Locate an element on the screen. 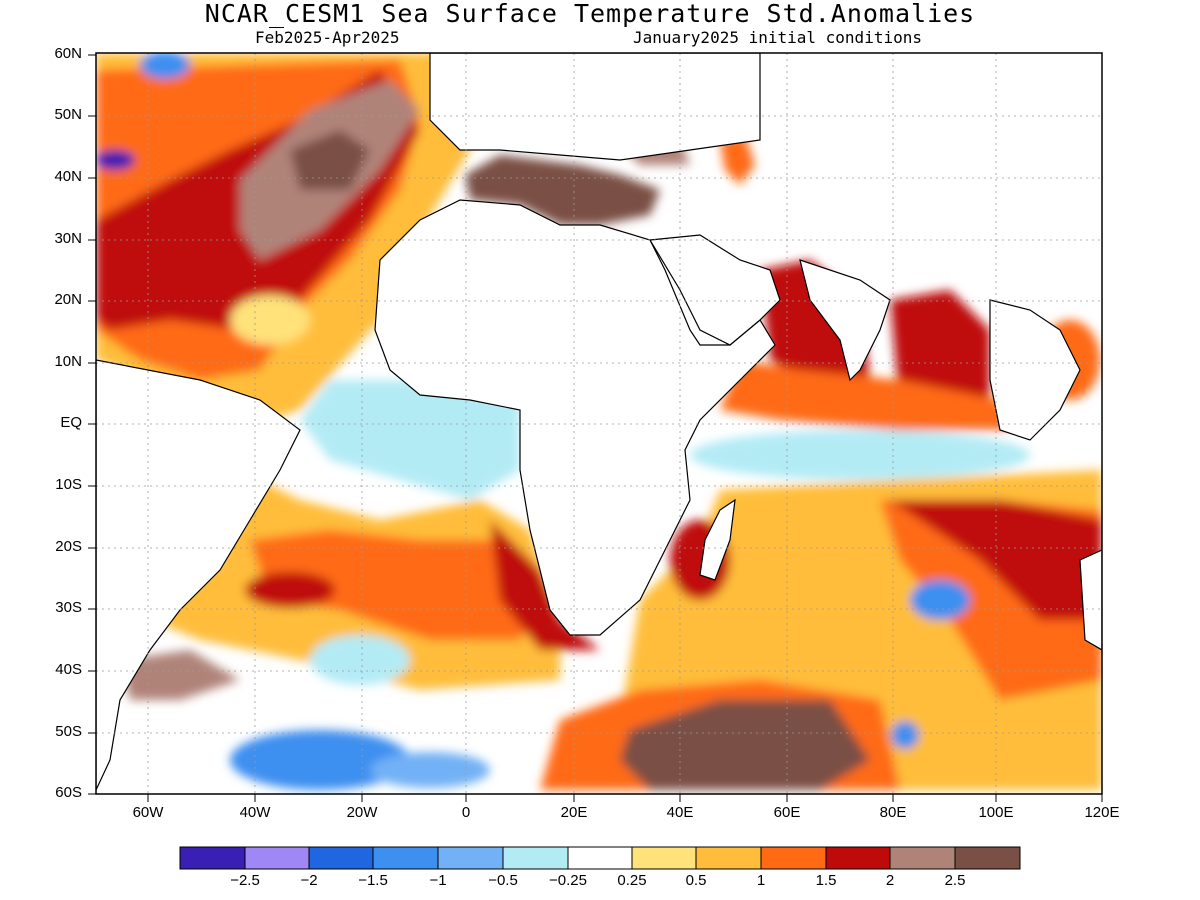 The image size is (1200, 900). lat-label: 40S is located at coordinates (68, 669).